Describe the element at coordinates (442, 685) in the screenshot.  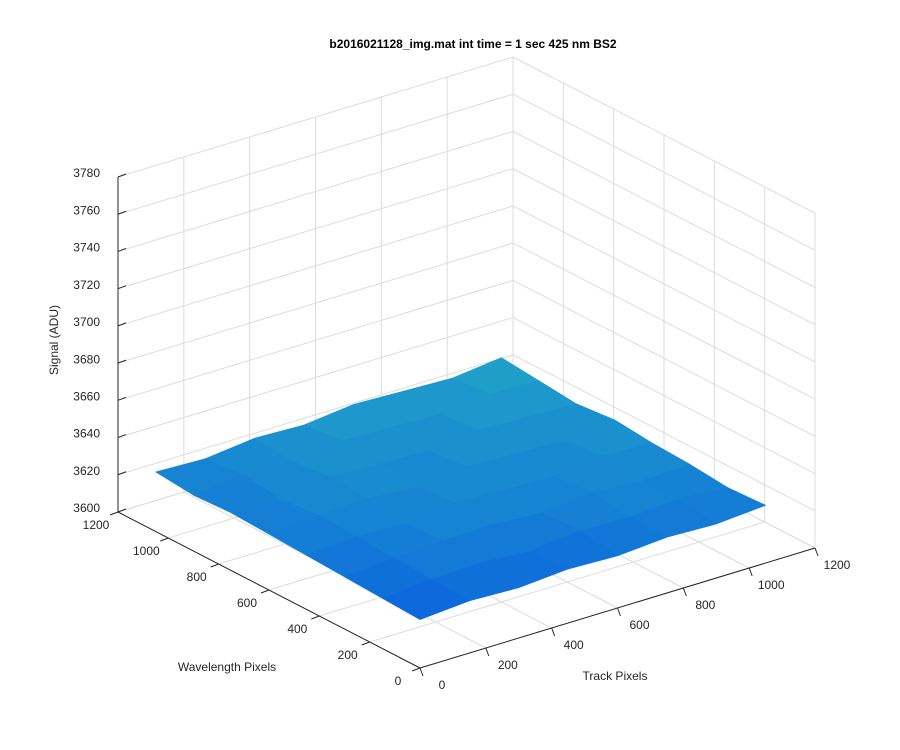
I see `x-tick-label: 0` at that location.